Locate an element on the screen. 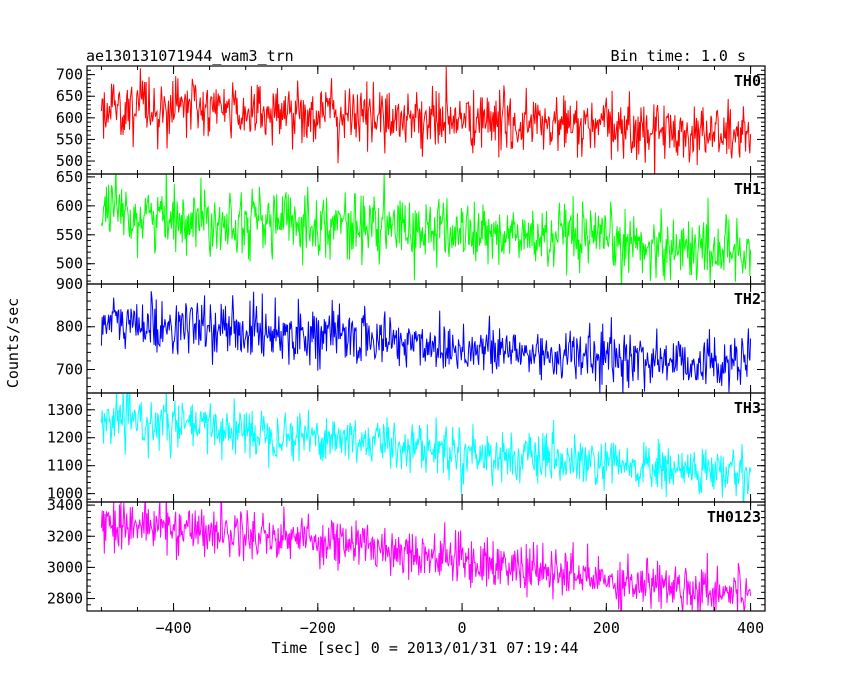 This screenshot has width=850, height=680. panel-th2: 700 800 900 TH2 is located at coordinates (411, 334).